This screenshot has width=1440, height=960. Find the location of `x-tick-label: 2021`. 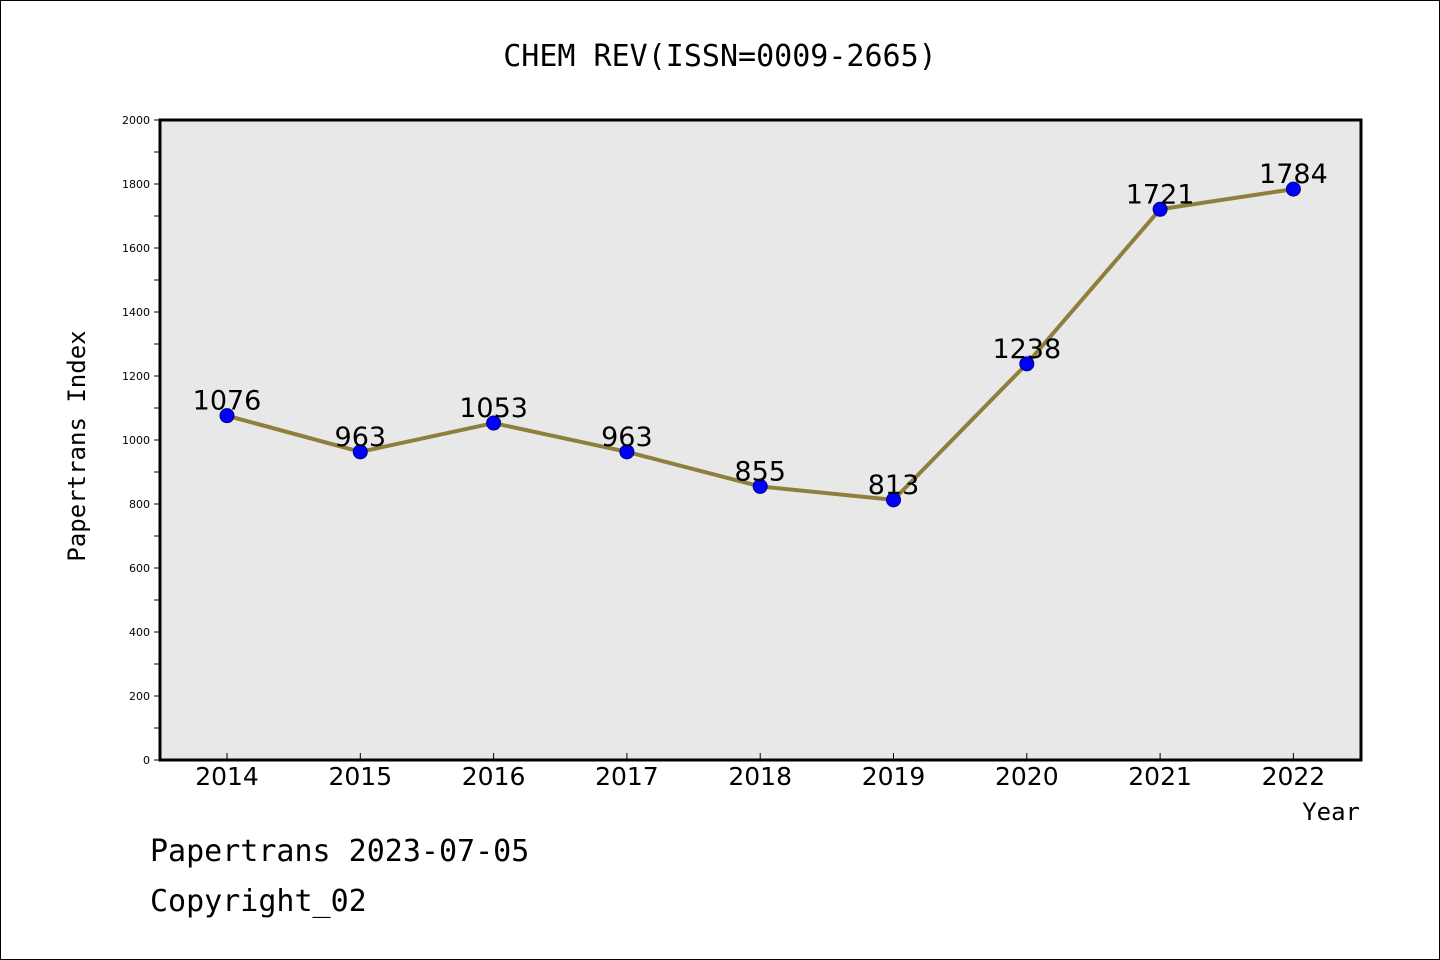

x-tick-label: 2021 is located at coordinates (1160, 776).